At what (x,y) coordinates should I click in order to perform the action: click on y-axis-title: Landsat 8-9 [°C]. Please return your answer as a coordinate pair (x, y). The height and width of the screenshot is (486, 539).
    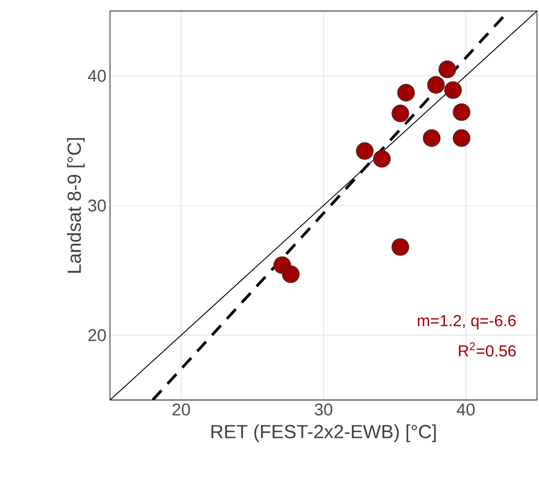
    Looking at the image, I should click on (76, 205).